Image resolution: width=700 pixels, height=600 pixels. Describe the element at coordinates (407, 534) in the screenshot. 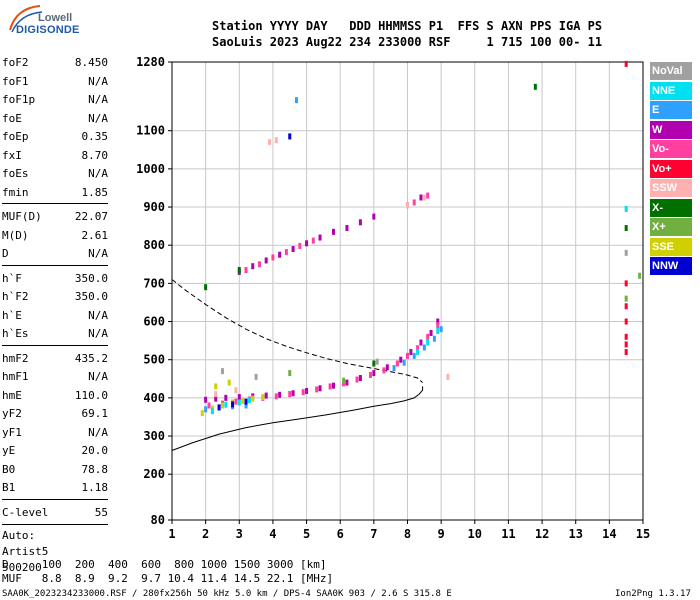

I see `x-tick-label: 8` at that location.